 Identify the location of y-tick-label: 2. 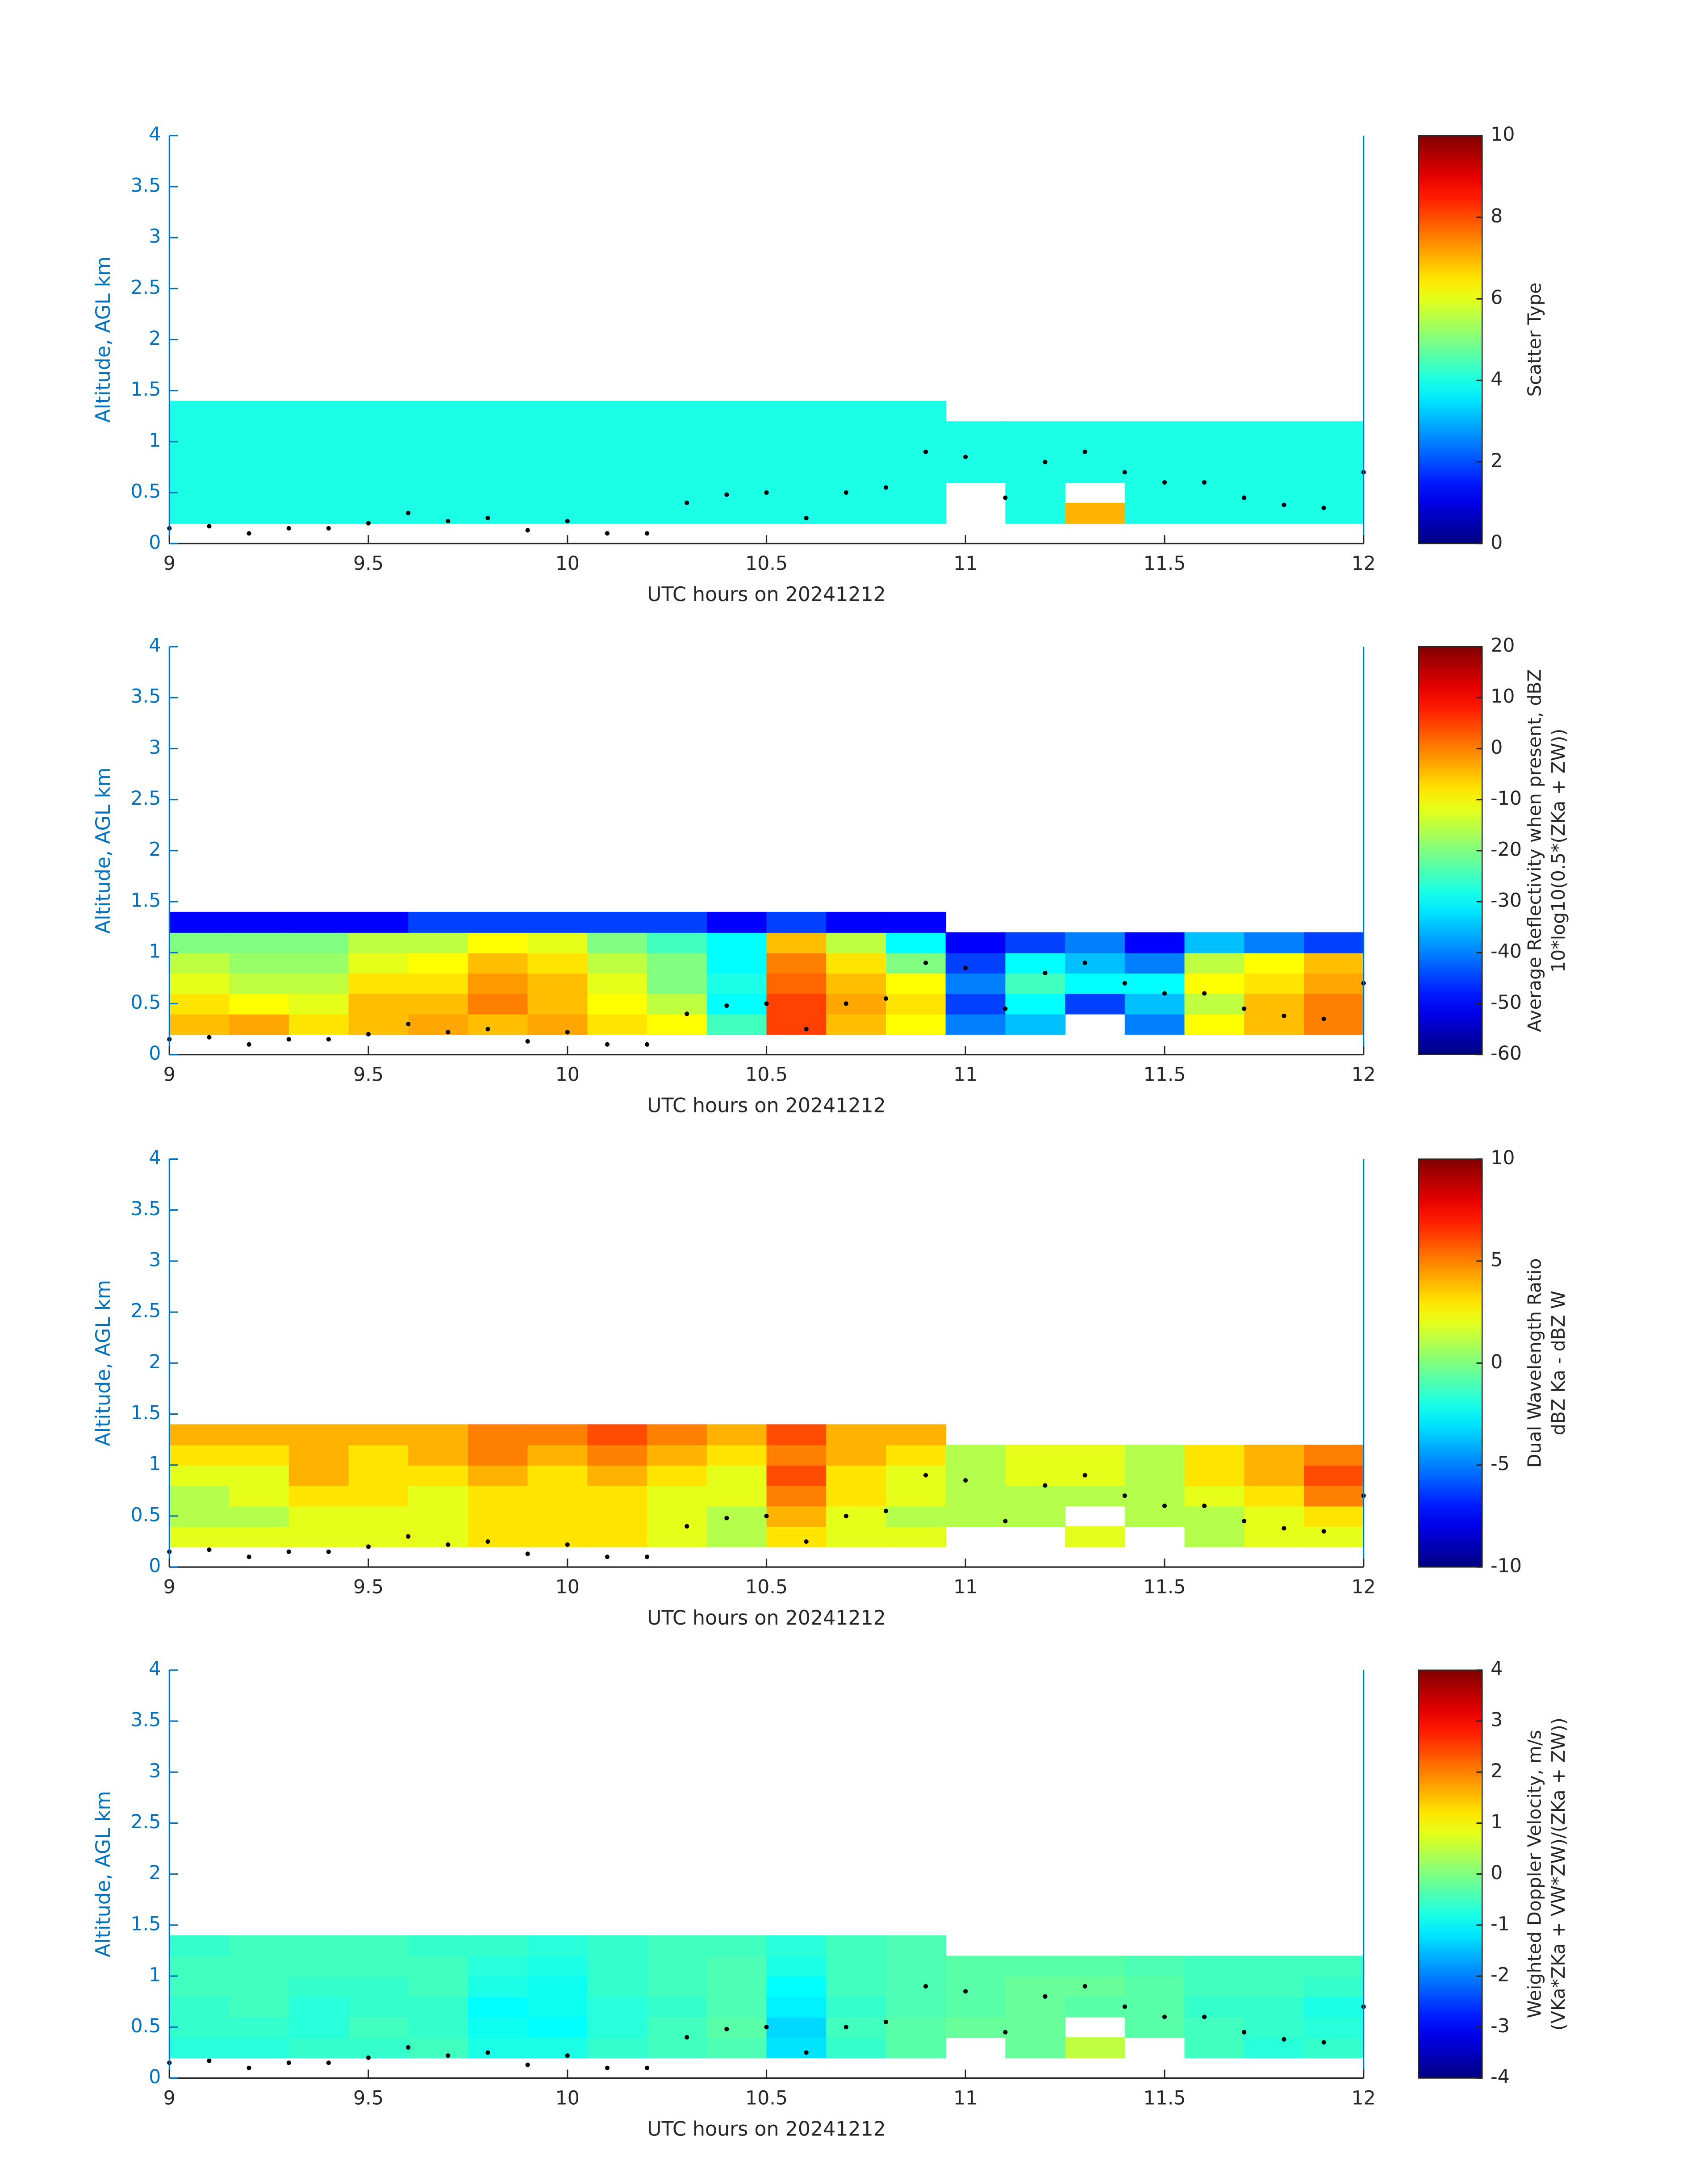
(155, 849).